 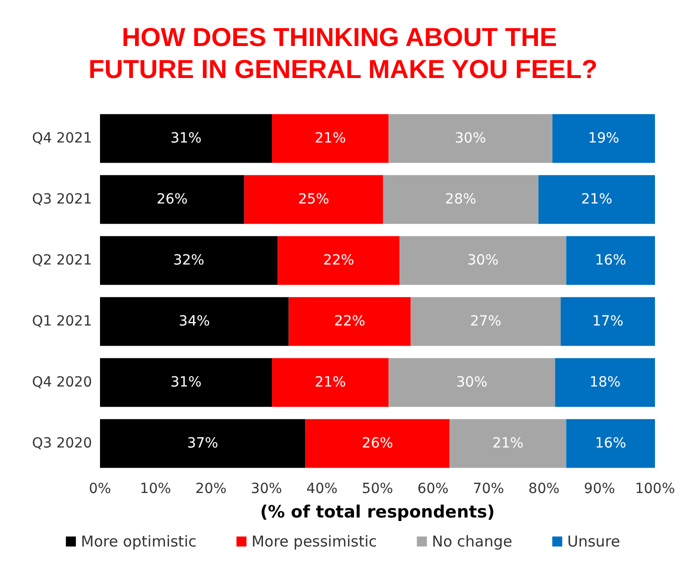 I want to click on y-tick-label: Q3 2021, so click(x=62, y=200).